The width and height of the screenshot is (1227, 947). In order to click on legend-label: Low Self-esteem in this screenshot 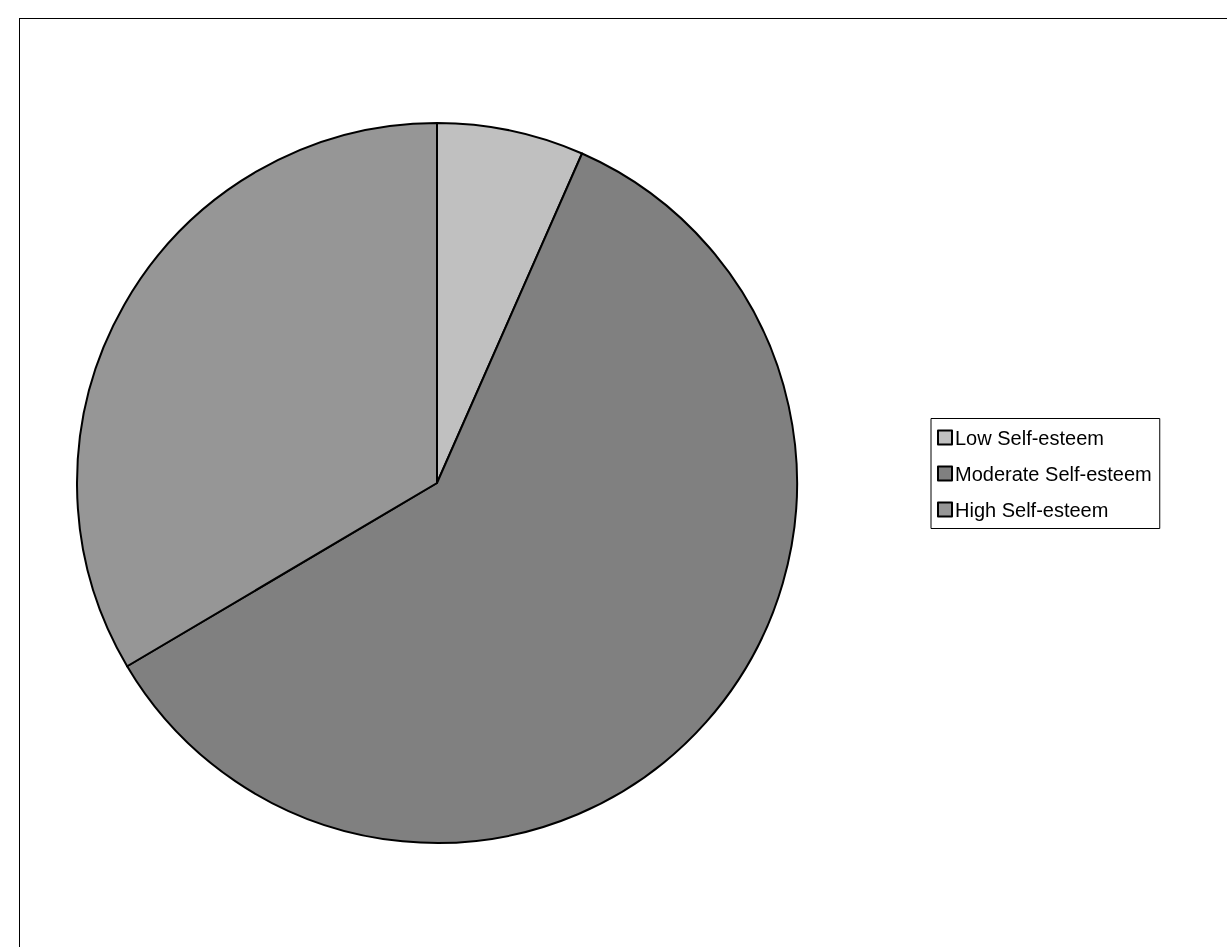, I will do `click(1029, 437)`.